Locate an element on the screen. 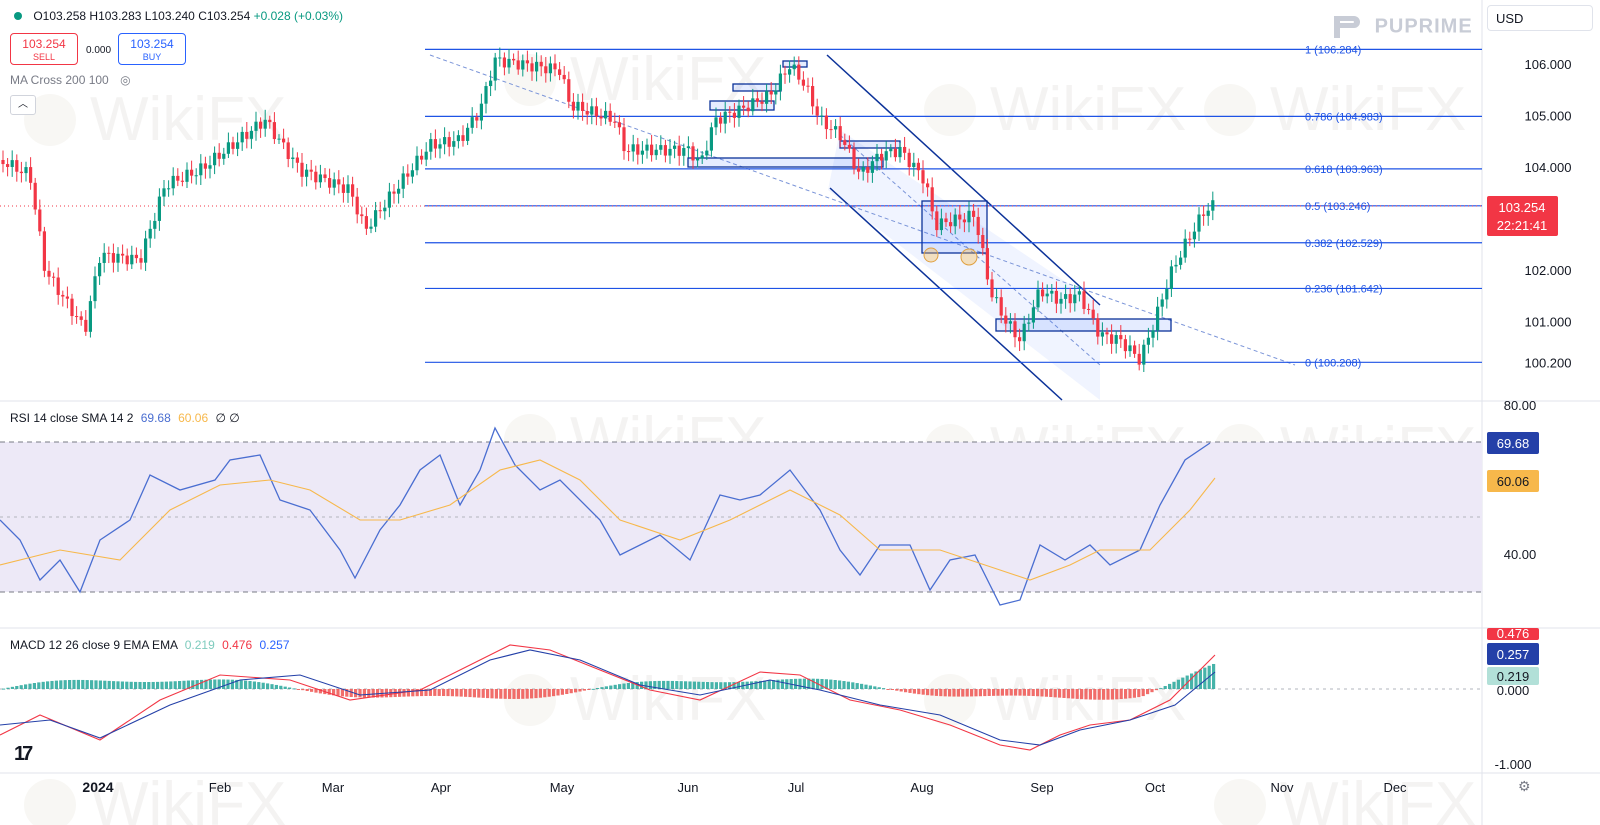 This screenshot has height=825, width=1600. macd-hist-tag is located at coordinates (1513, 676).